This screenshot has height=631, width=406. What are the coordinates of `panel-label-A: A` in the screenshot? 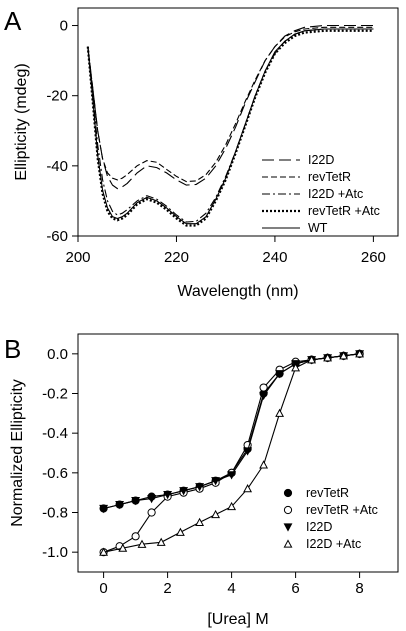 It's located at (13, 21).